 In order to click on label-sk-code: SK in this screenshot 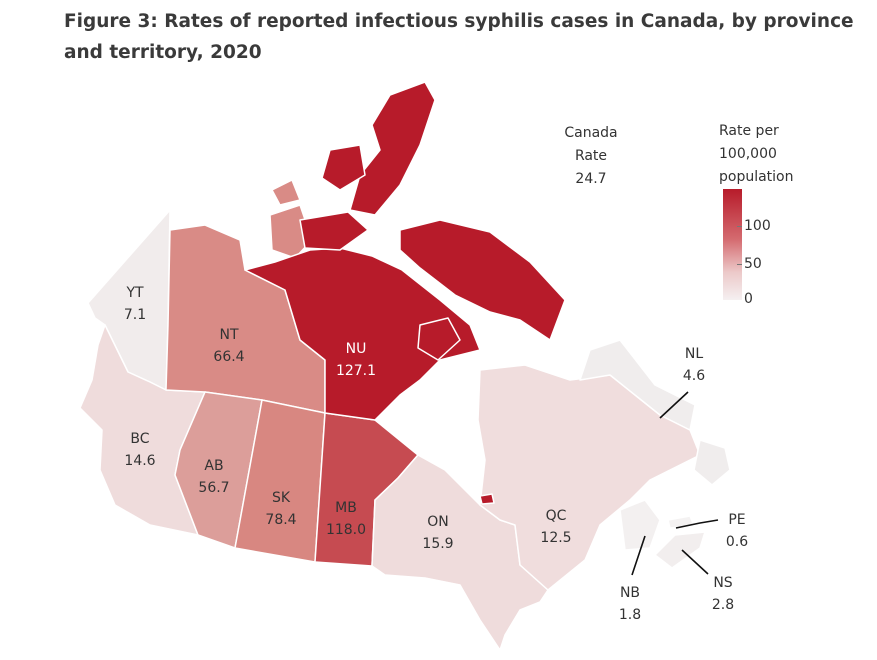, I will do `click(281, 498)`.